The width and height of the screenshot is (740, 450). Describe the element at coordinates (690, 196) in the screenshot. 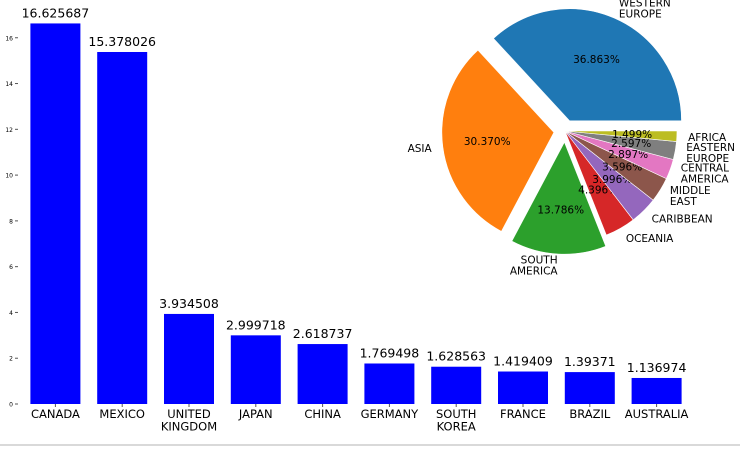

I see `pie-category-label: MIDDLE EAST` at that location.